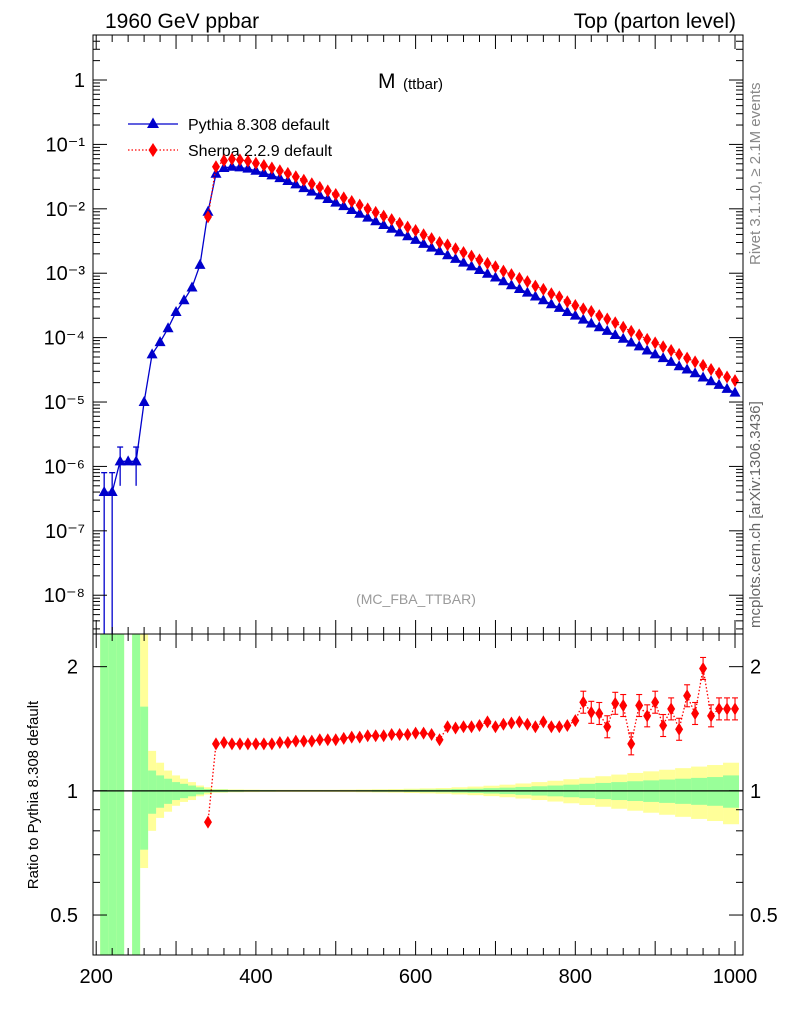 Image resolution: width=786 pixels, height=1024 pixels. I want to click on ratio-ytick-label: 2, so click(72, 668).